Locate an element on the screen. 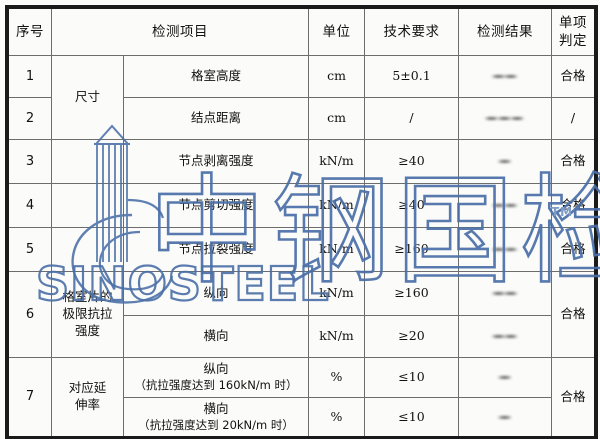 This screenshot has width=600, height=439. group-tensile-line1: 格室片的 is located at coordinates (87, 297).